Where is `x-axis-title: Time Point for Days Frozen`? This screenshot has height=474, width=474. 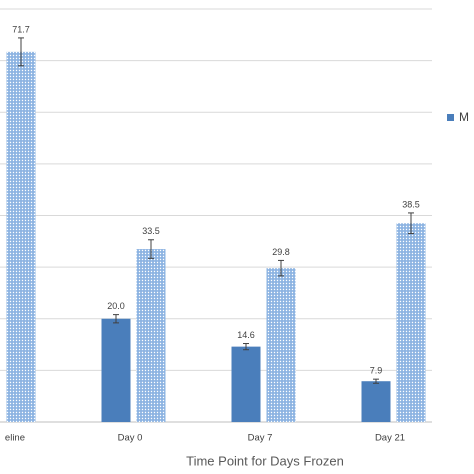 x-axis-title: Time Point for Days Frozen is located at coordinates (265, 460).